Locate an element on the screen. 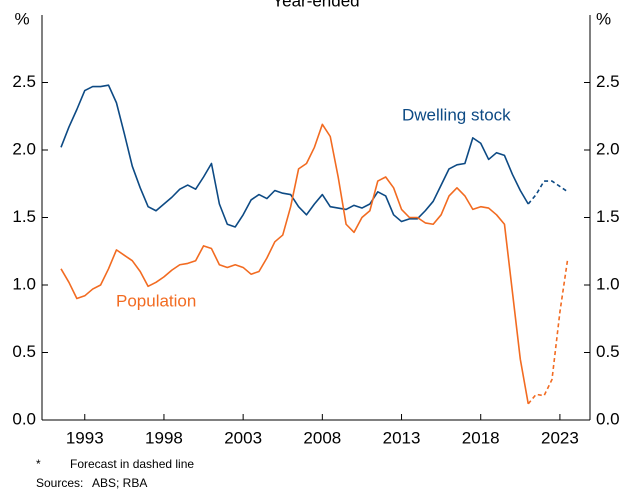  y-tick-label: 2.5 is located at coordinates (24, 81).